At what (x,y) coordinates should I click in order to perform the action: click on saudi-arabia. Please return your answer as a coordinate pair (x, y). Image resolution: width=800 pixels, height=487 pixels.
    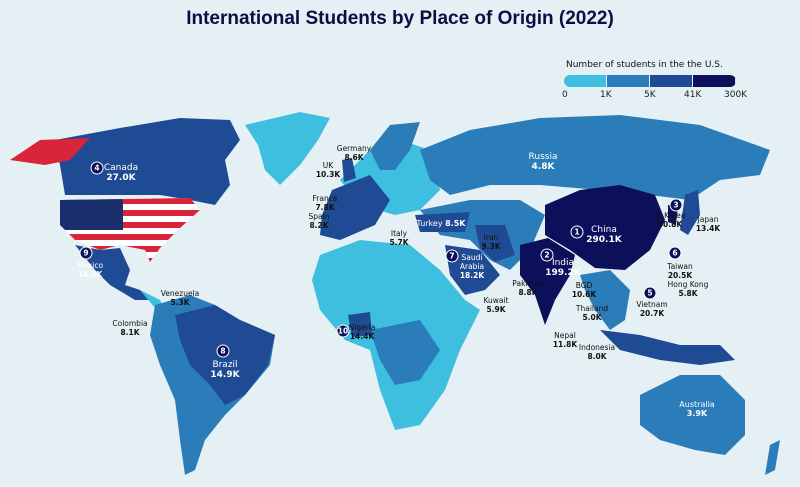
    Looking at the image, I should click on (472, 270).